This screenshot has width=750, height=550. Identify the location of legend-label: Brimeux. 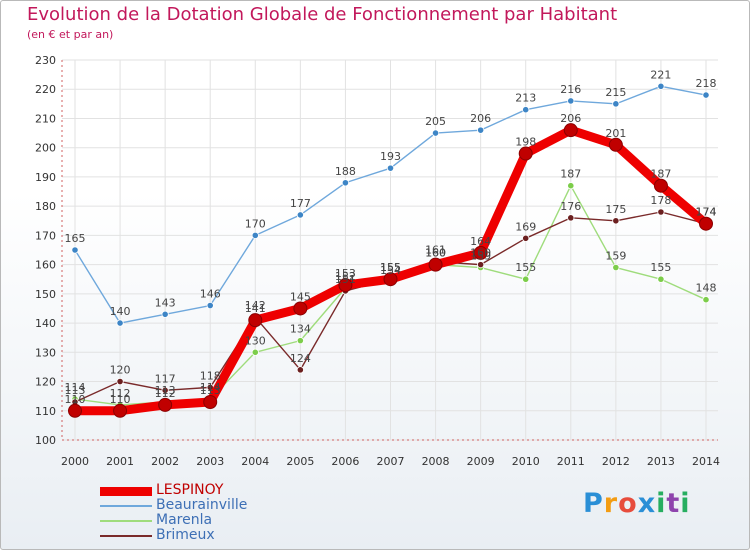
(185, 535).